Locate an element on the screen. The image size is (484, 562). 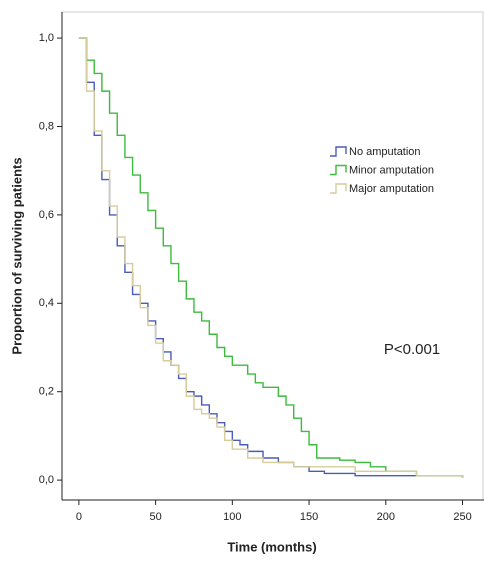
x-tick-label: 0 is located at coordinates (79, 517).